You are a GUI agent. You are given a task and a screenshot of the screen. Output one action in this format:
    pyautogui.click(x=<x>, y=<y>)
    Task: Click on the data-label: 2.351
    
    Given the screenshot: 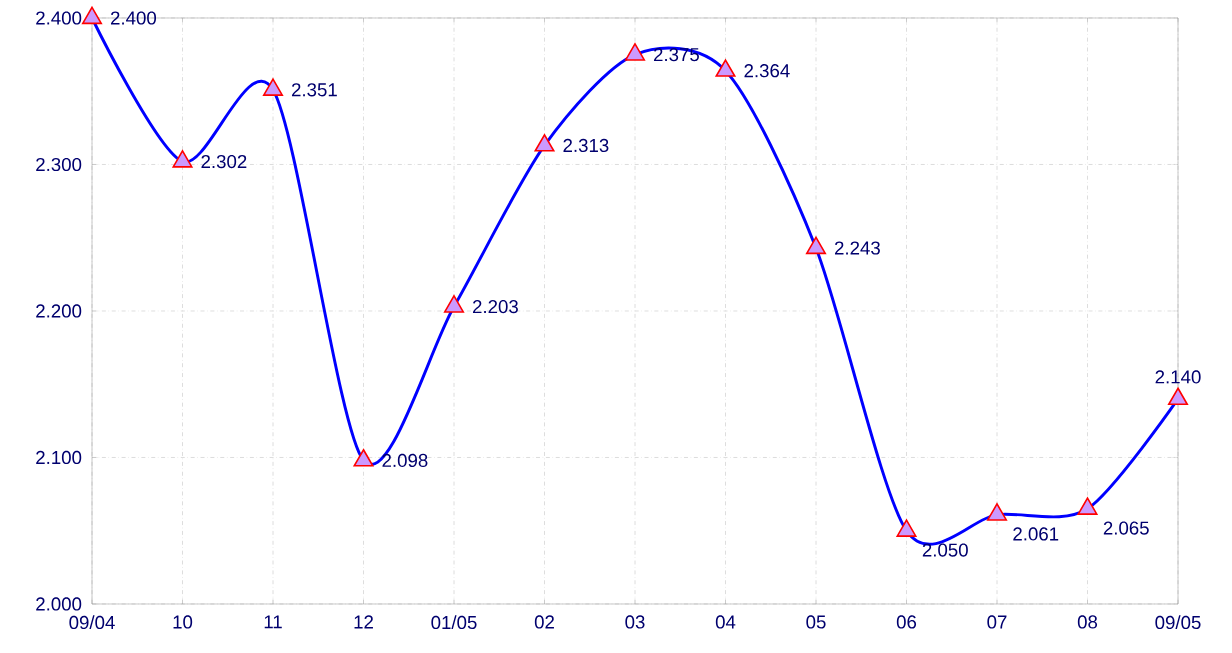 What is the action you would take?
    pyautogui.click(x=314, y=90)
    